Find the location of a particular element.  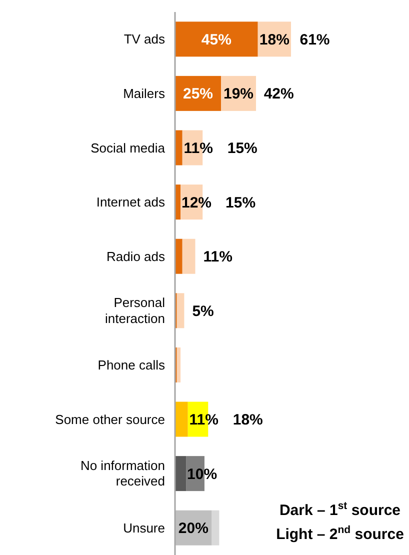

data-label: 12% is located at coordinates (197, 203).